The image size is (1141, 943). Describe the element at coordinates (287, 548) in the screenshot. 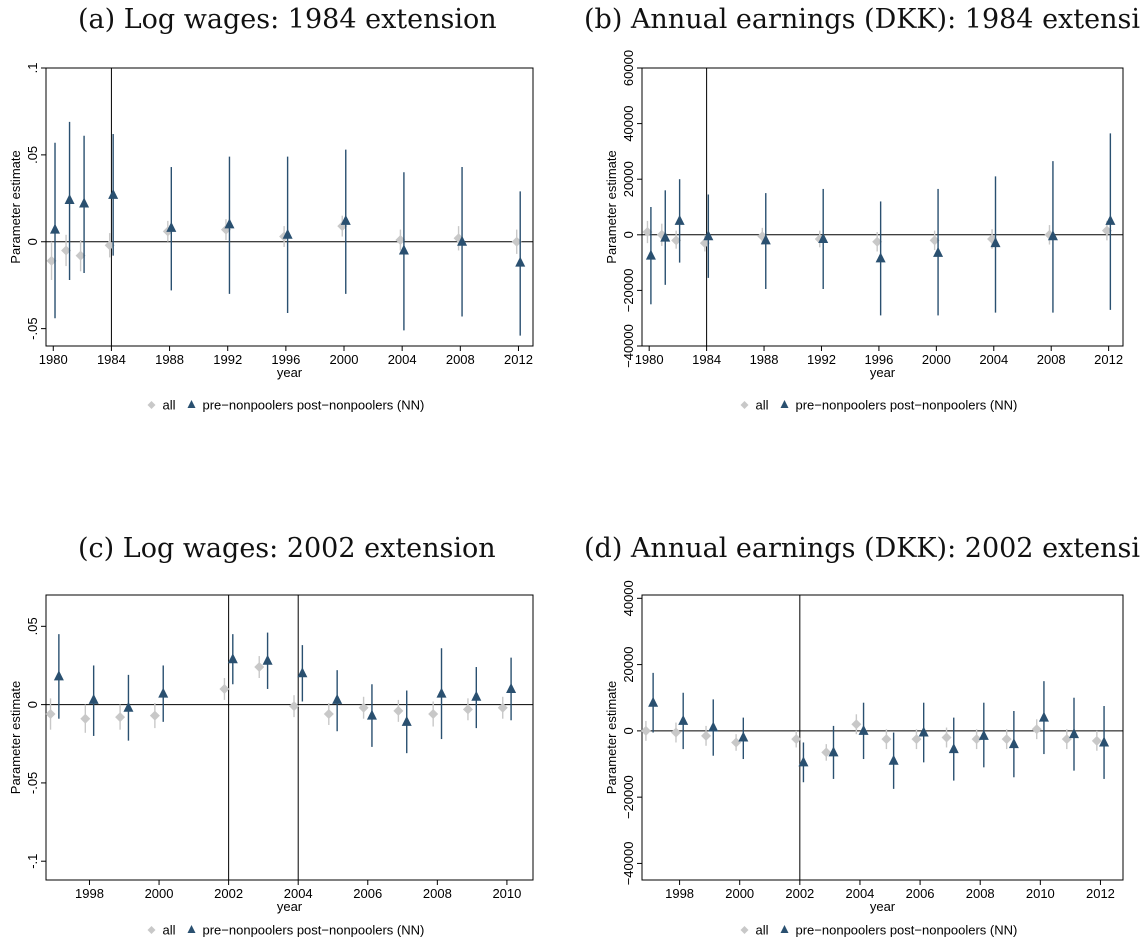

I see `caption-c: (c) Log wages: 2002 extension` at that location.